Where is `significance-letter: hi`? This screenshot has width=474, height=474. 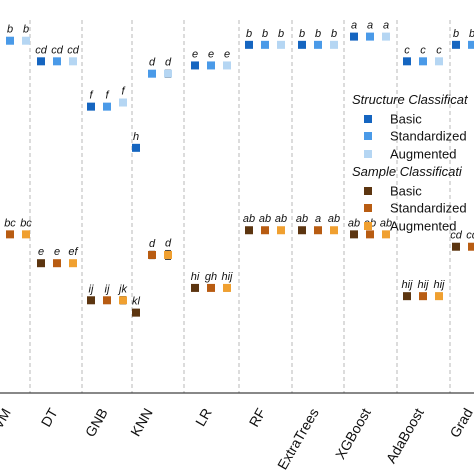
significance-letter: hi is located at coordinates (195, 277).